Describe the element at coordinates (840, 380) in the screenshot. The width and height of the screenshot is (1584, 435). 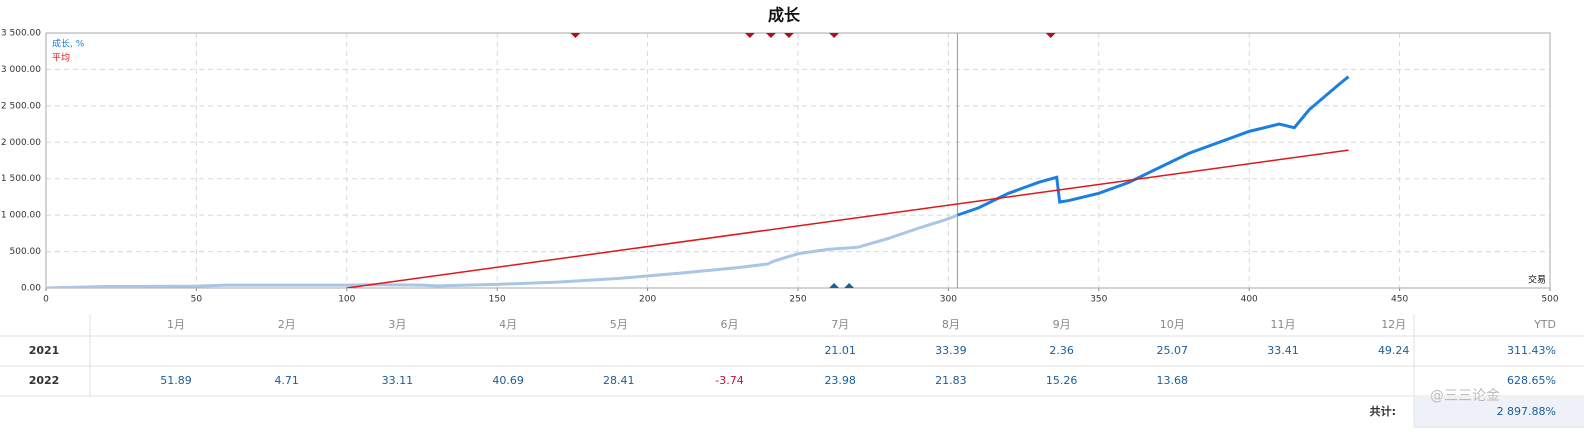
I see `cell-value: 23.98` at that location.